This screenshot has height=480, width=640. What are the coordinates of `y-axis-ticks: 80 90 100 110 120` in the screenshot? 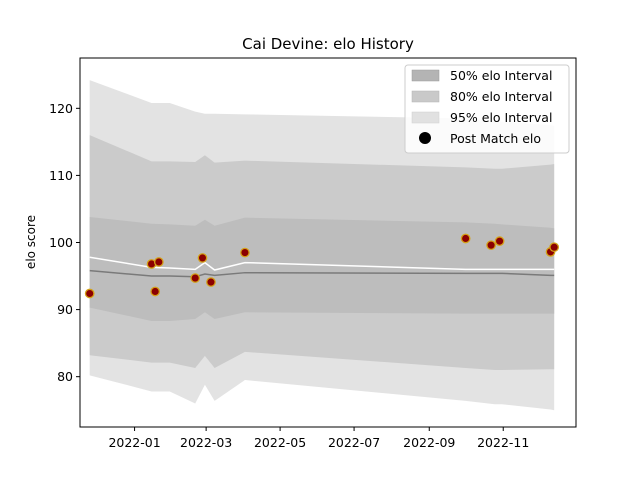 It's located at (64, 242).